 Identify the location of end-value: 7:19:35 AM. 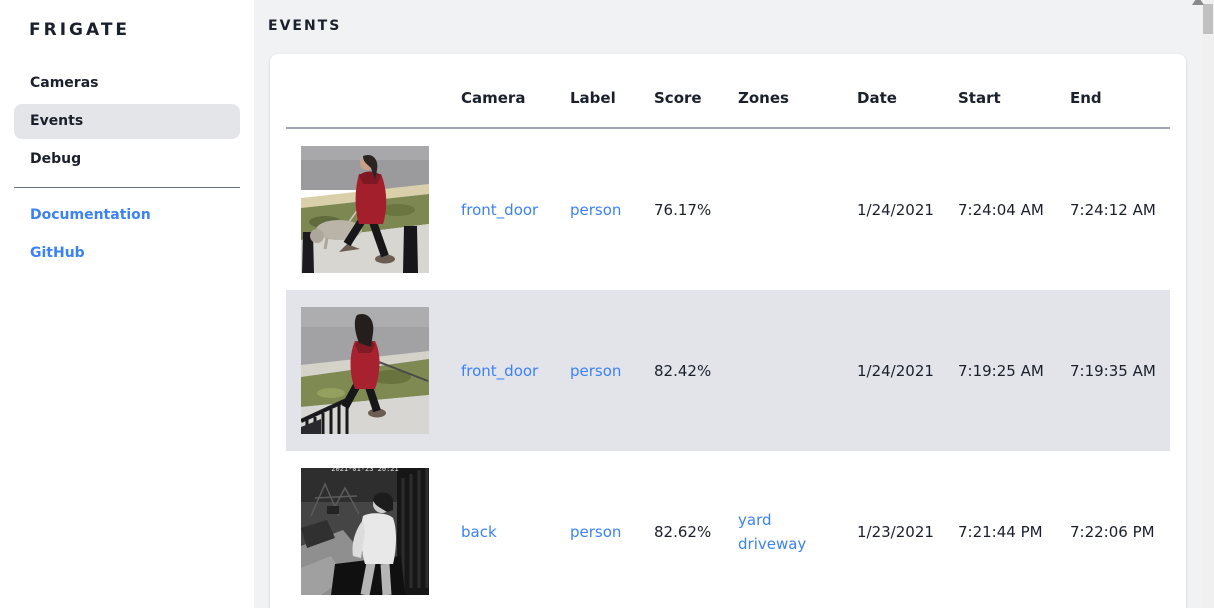
(1120, 370).